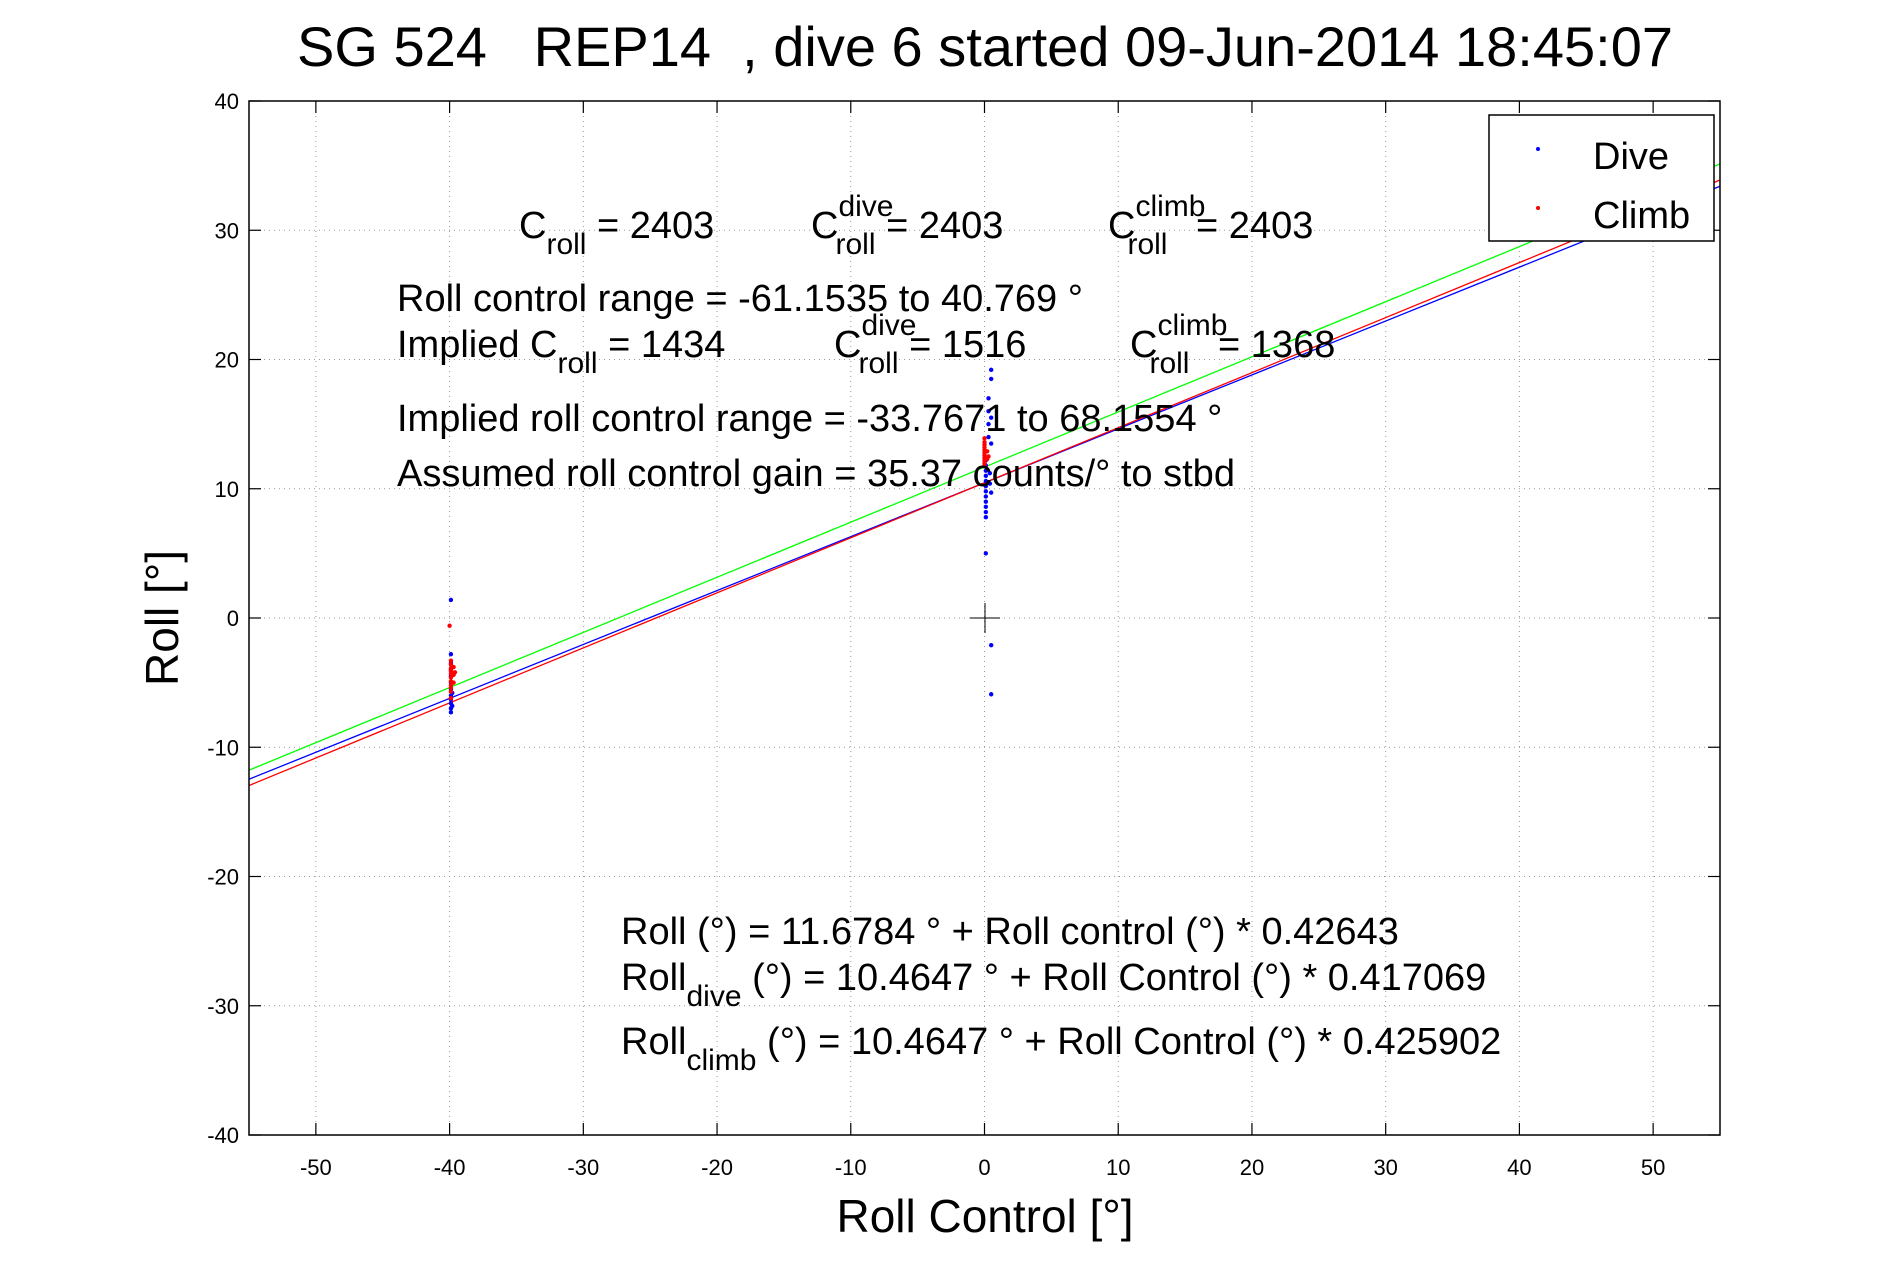 This screenshot has width=1891, height=1262. Describe the element at coordinates (720, 541) in the screenshot. I see `data-points` at that location.